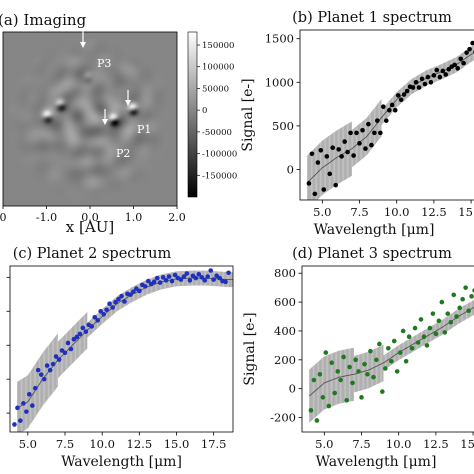 The image size is (474, 474). I want to click on arrow-p3-head, so click(83, 45).